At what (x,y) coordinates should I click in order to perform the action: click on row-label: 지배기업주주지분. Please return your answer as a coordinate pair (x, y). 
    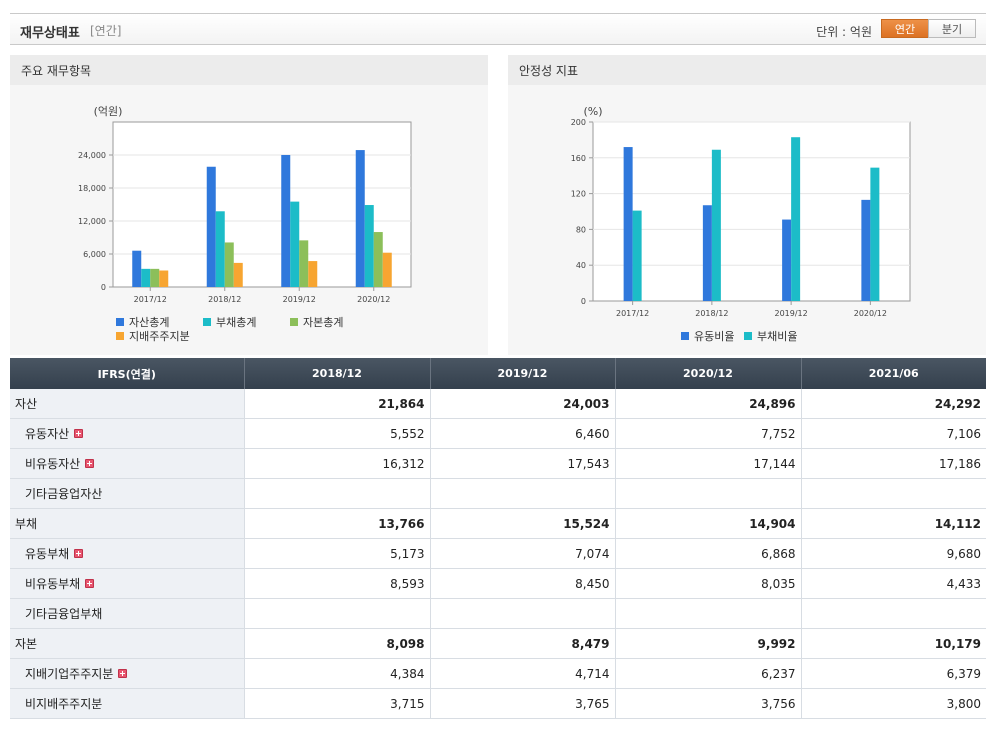
    Looking at the image, I should click on (127, 673).